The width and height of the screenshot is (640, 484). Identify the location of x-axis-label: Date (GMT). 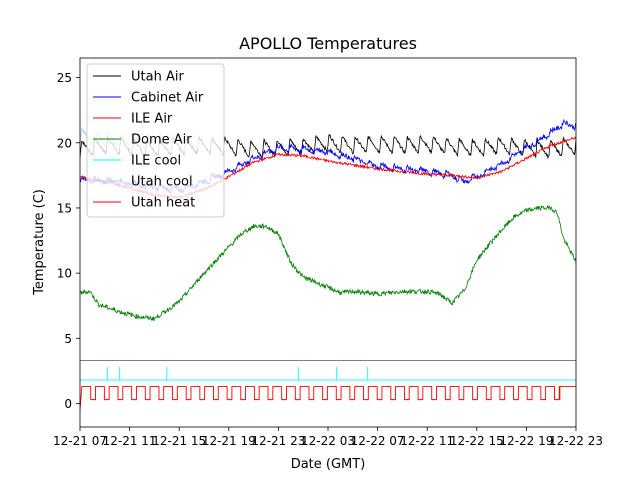
(328, 464).